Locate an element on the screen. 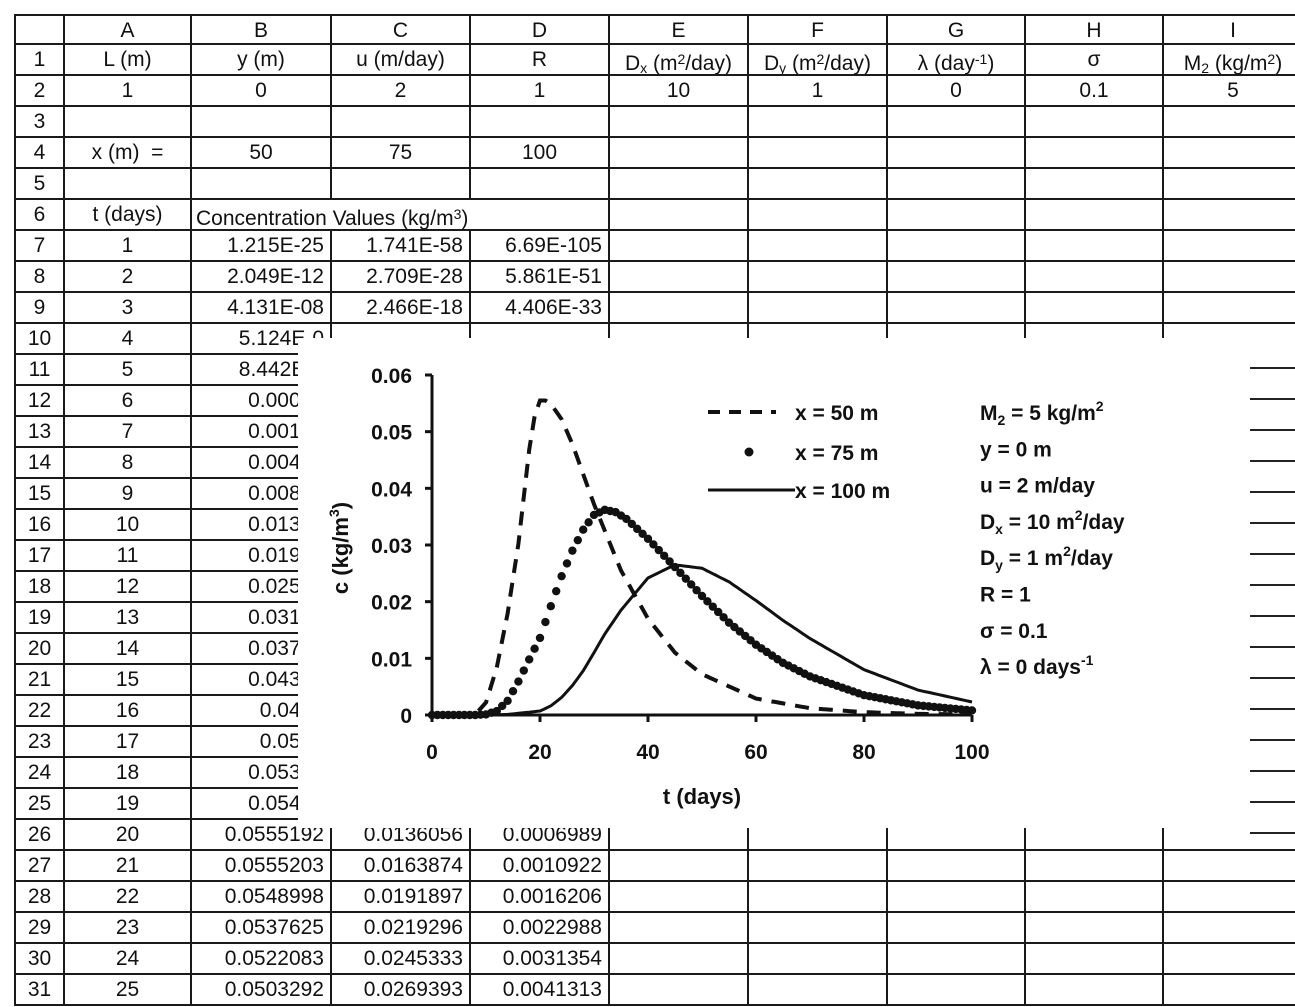 The width and height of the screenshot is (1295, 1007). cell-time: 16 is located at coordinates (128, 711).